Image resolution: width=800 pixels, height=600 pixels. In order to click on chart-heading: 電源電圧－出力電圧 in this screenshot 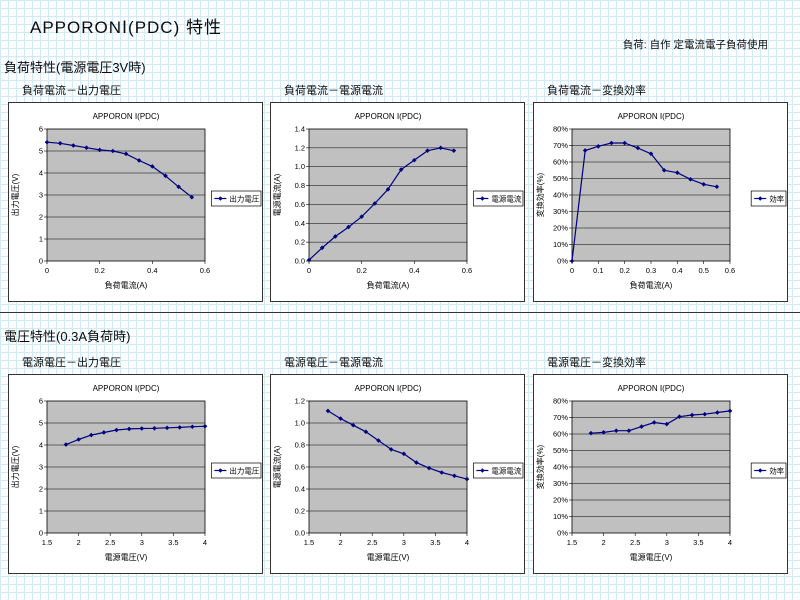, I will do `click(71, 363)`.